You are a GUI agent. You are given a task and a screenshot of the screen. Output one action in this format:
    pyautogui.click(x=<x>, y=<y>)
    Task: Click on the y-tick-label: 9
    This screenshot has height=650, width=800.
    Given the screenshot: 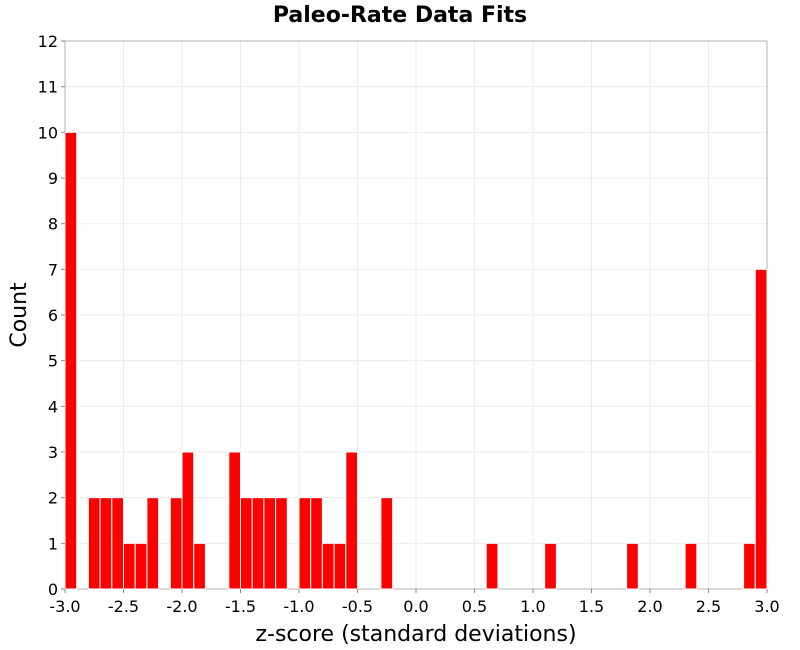 What is the action you would take?
    pyautogui.click(x=53, y=178)
    